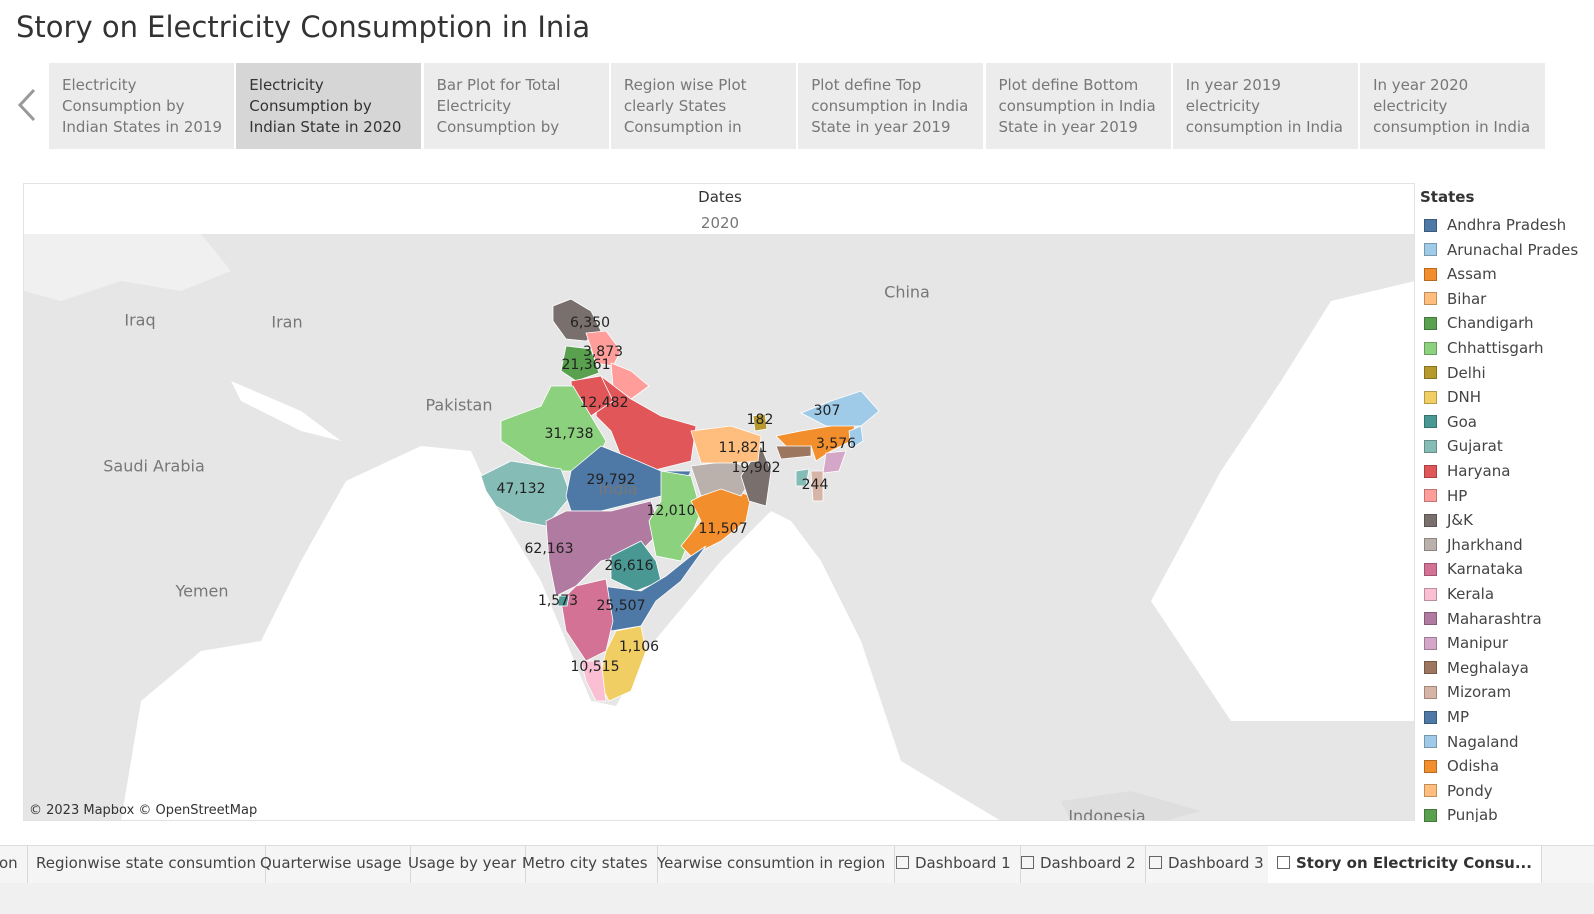  Describe the element at coordinates (611, 480) in the screenshot. I see `state-value-label: 29,792` at that location.